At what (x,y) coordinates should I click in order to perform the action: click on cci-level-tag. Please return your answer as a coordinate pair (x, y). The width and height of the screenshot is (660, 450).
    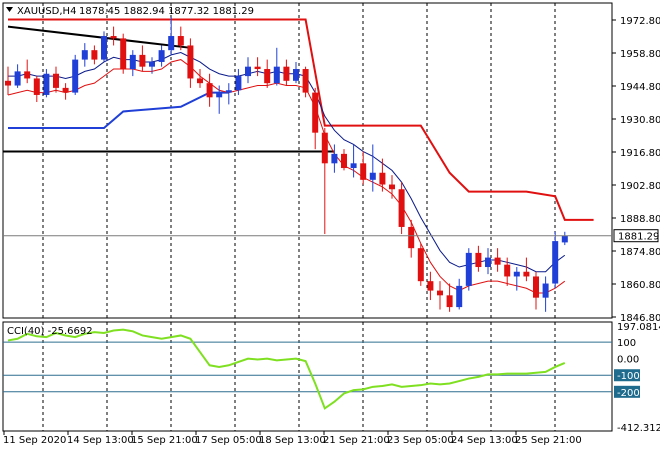
    Looking at the image, I should click on (627, 391).